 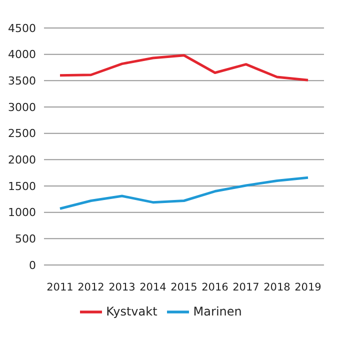 What do you see at coordinates (215, 287) in the screenshot?
I see `x-tick-label: 2016` at bounding box center [215, 287].